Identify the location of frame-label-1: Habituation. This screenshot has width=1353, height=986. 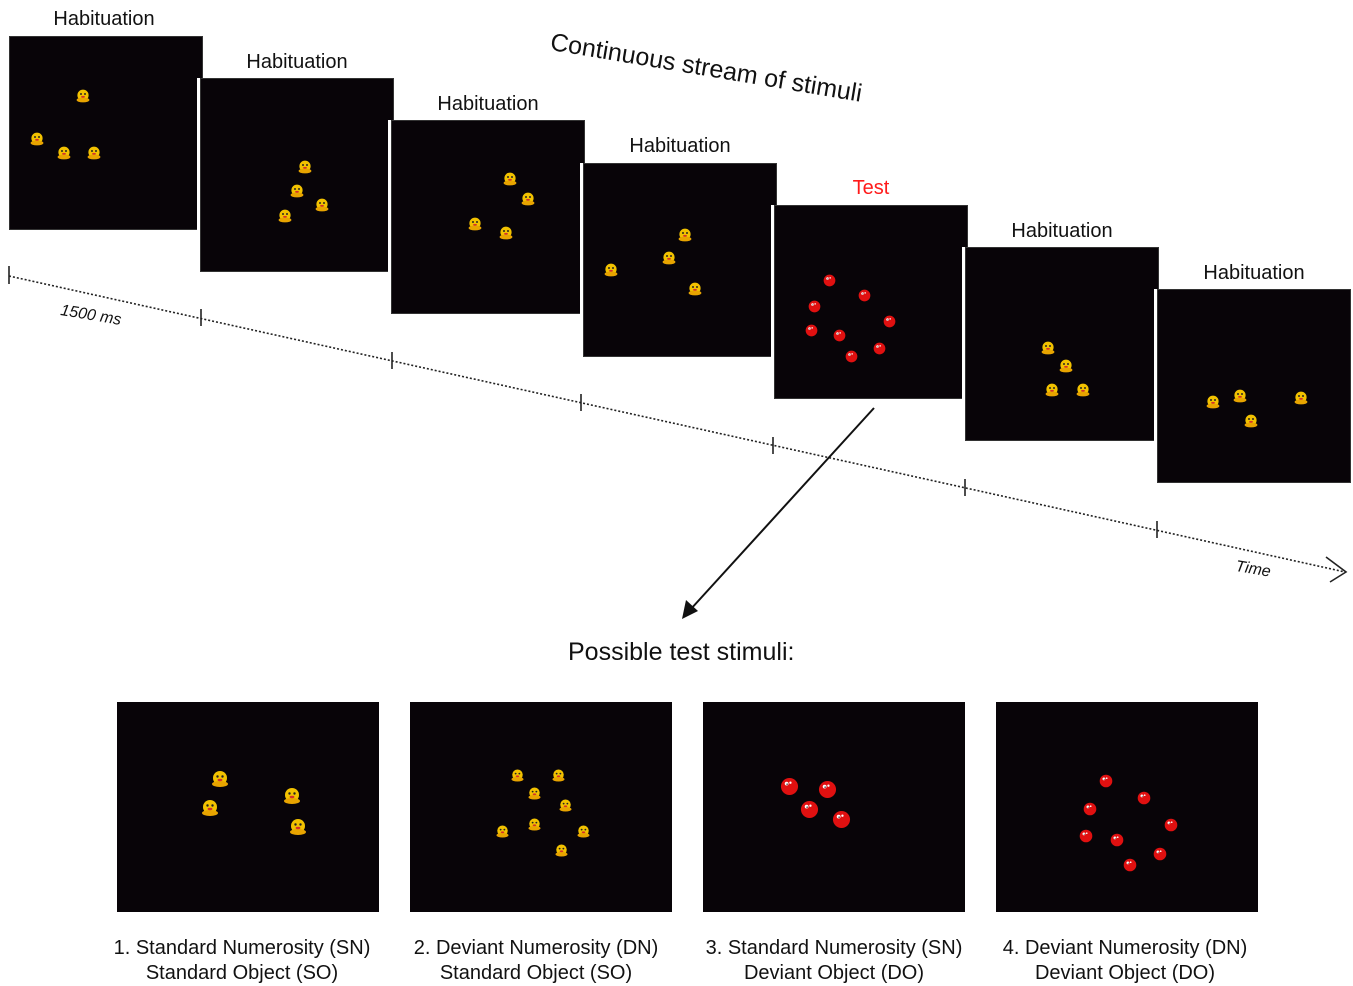
(104, 19).